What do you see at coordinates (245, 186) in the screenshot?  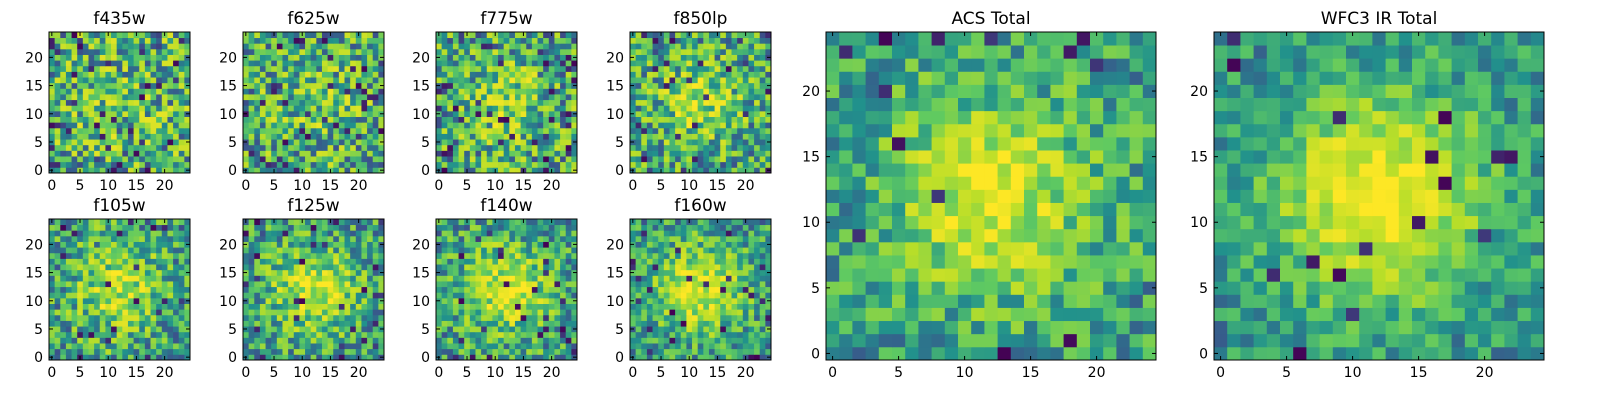 I see `x-tick-label: 0` at bounding box center [245, 186].